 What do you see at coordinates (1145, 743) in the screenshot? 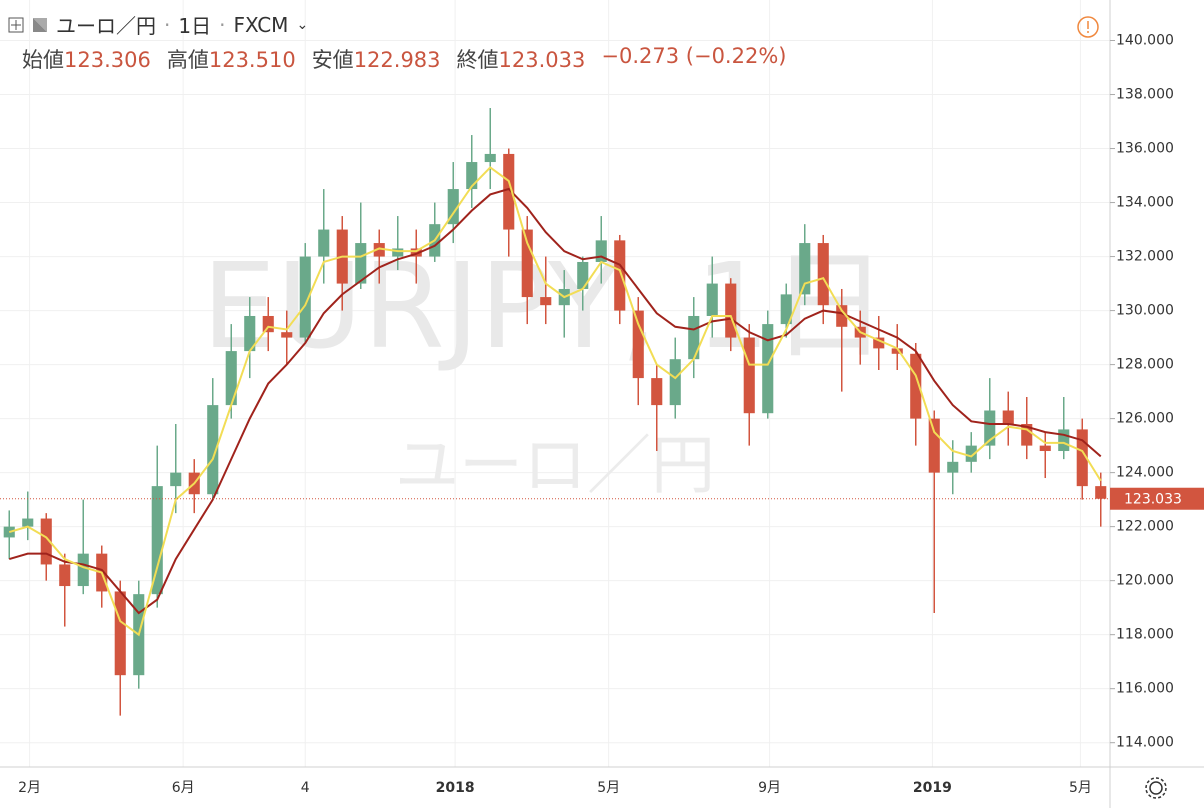
I see `y-tick-label: 114.000` at bounding box center [1145, 743].